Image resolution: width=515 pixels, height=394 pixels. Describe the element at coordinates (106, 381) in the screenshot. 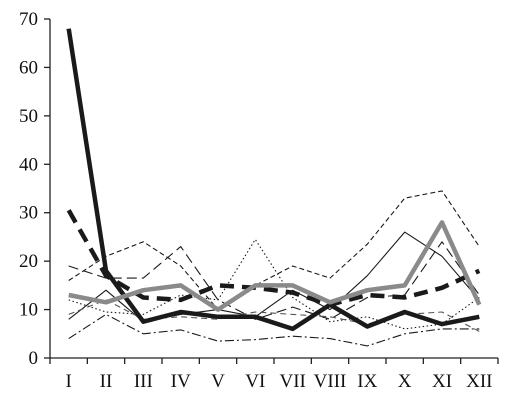

I see `x-tick-label: II` at that location.